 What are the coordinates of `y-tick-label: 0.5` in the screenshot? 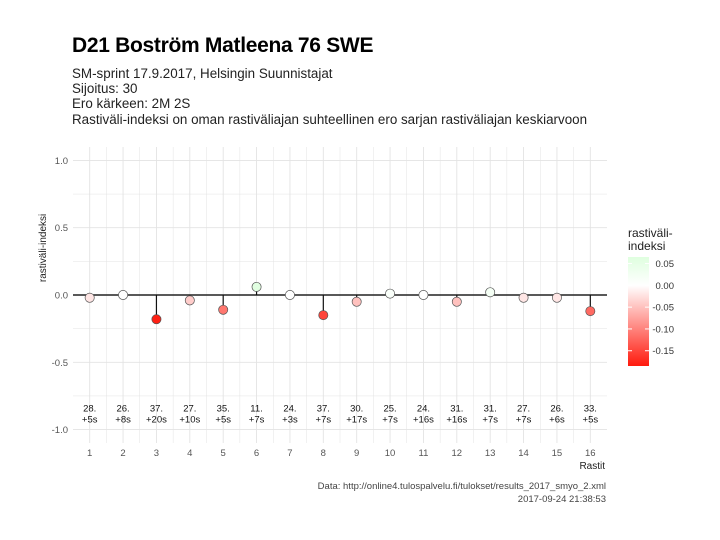 It's located at (61, 228).